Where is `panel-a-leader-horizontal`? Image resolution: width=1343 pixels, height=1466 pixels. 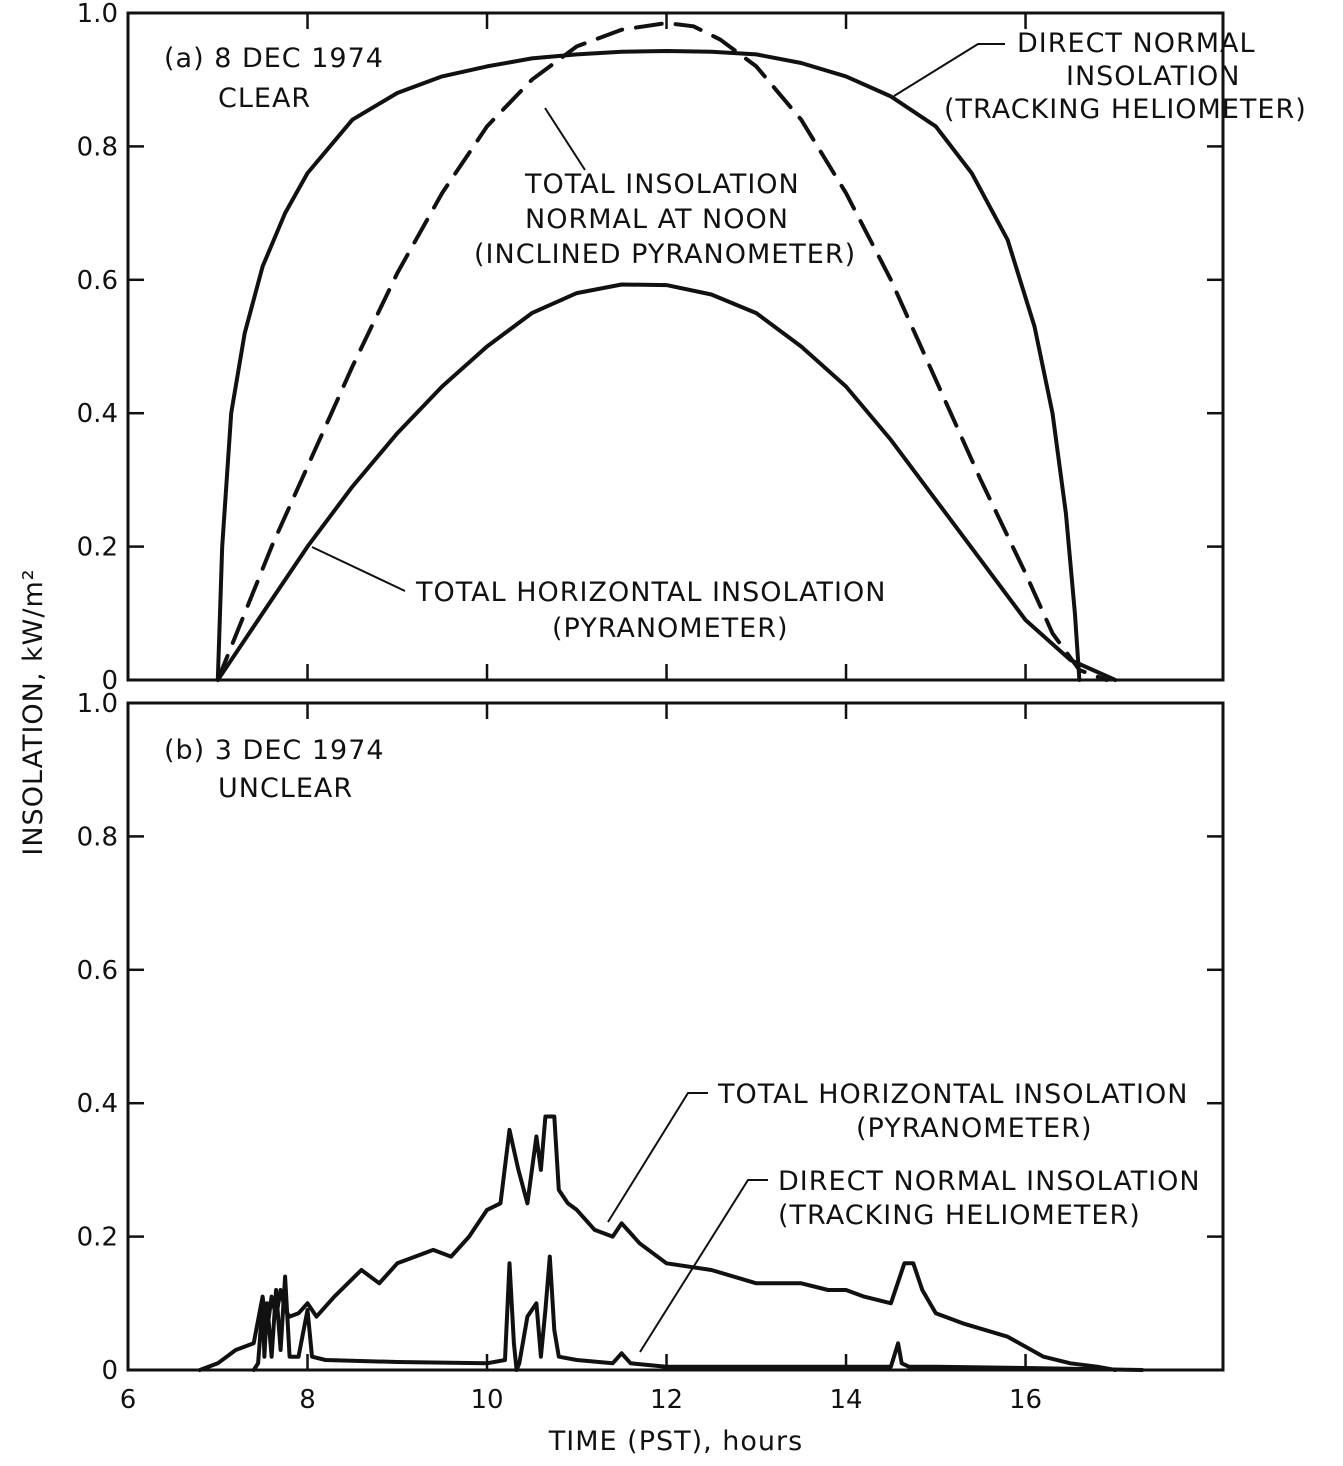
panel-a-leader-horizontal is located at coordinates (358, 569).